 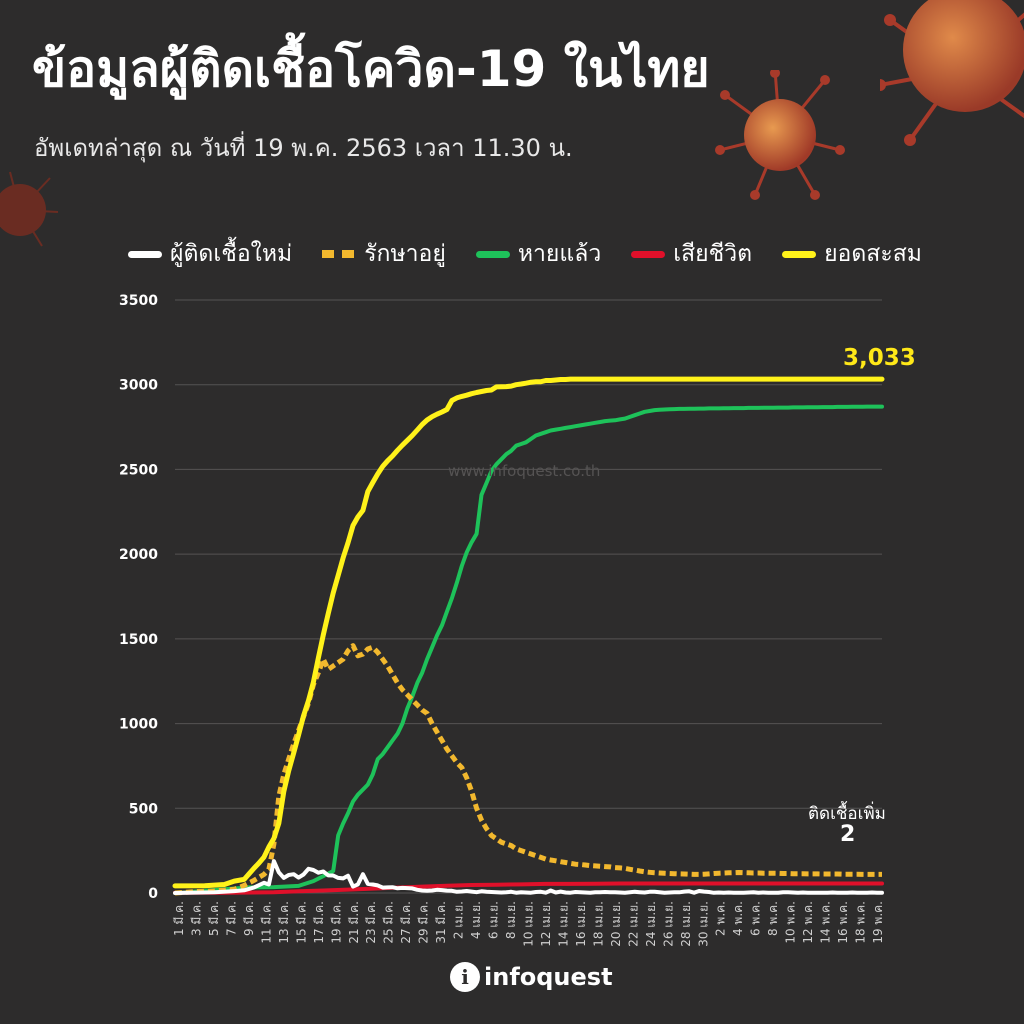 What do you see at coordinates (138, 555) in the screenshot?
I see `y-tick-label: 2000` at bounding box center [138, 555].